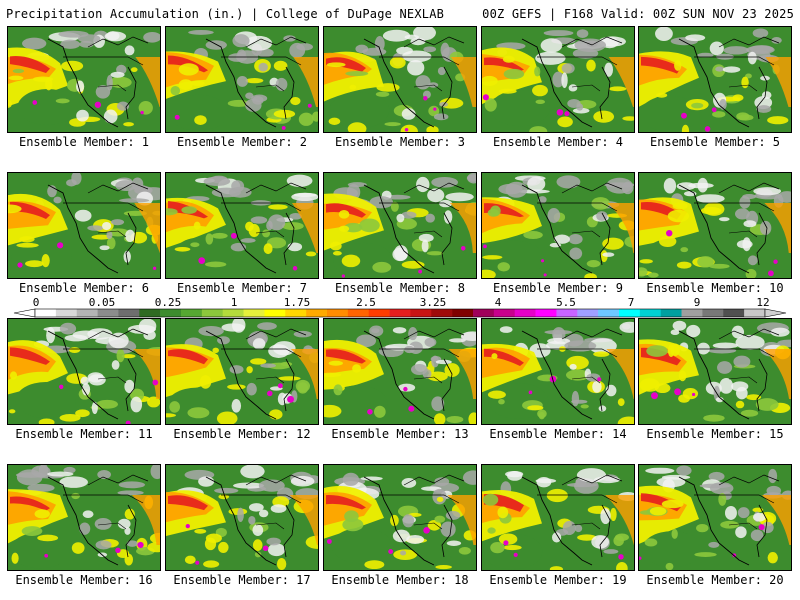 The image size is (800, 600). What do you see at coordinates (715, 142) in the screenshot?
I see `ensemble-member-label: Ensemble Member: 5` at bounding box center [715, 142].